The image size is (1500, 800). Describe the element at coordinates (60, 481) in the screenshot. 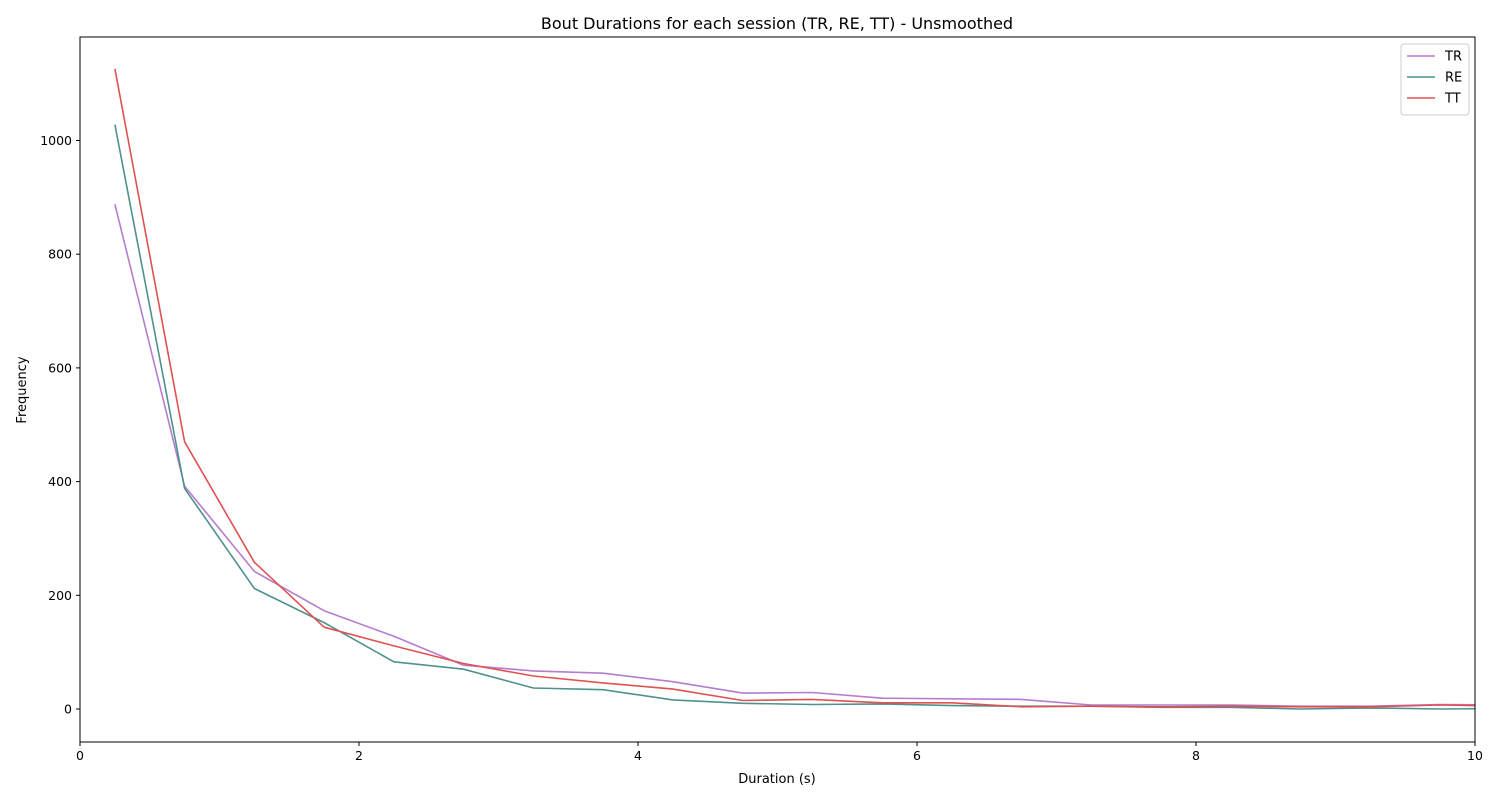

I see `y-tick-label: 400` at that location.